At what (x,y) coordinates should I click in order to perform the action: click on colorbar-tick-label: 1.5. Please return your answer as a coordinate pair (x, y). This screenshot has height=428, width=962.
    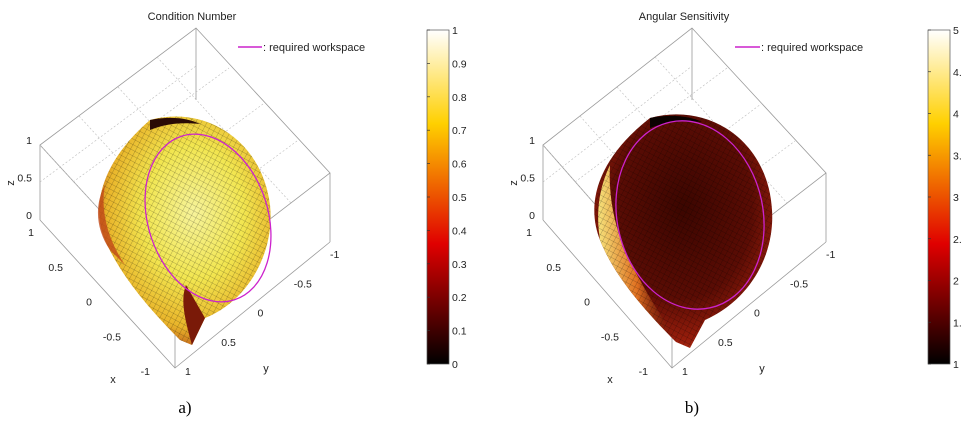
    Looking at the image, I should click on (957, 323).